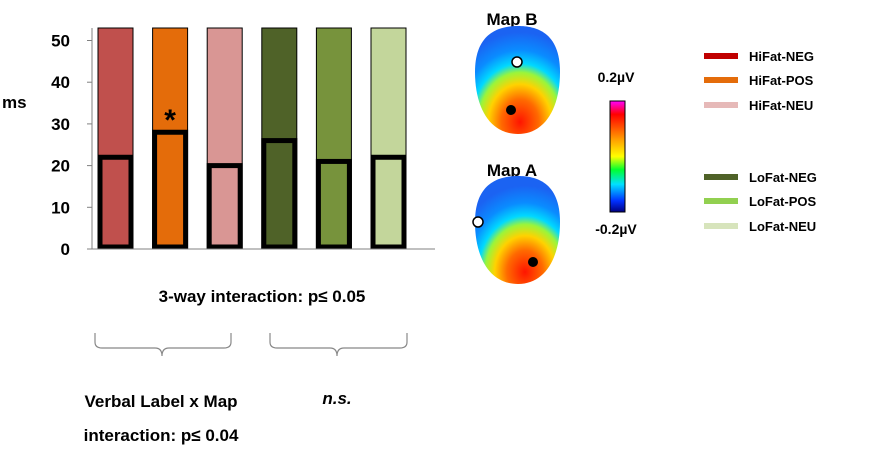  What do you see at coordinates (721, 80) in the screenshot?
I see `legend-swatch-hifat-pos` at bounding box center [721, 80].